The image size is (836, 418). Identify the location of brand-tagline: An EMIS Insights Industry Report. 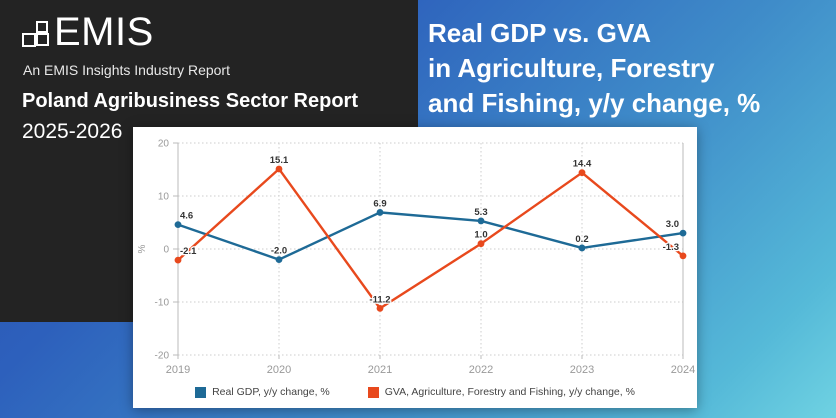
(126, 70).